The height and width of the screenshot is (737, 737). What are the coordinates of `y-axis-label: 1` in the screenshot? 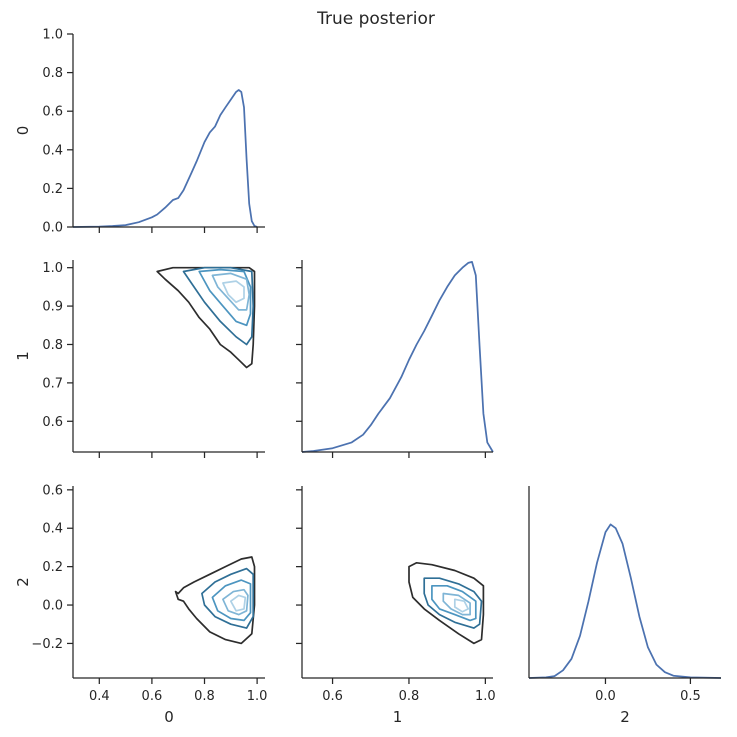 It's located at (23, 356).